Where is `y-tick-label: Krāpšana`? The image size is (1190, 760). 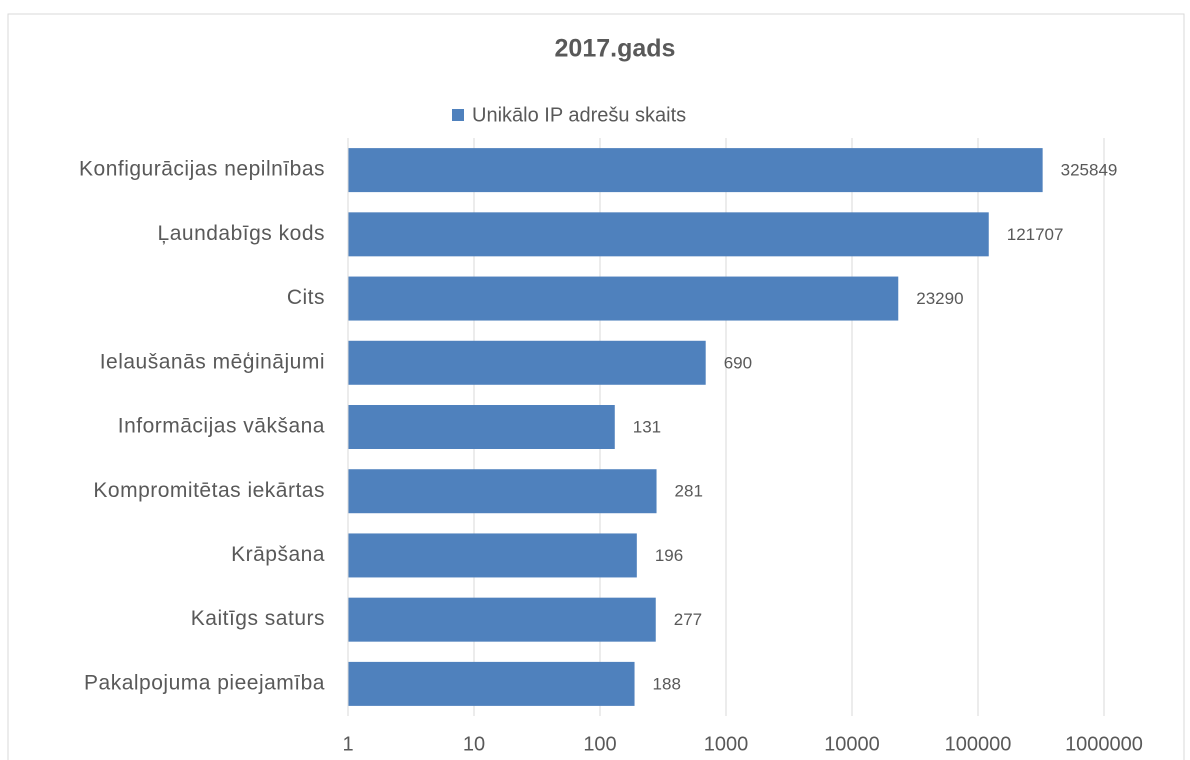 y-tick-label: Krāpšana is located at coordinates (278, 554).